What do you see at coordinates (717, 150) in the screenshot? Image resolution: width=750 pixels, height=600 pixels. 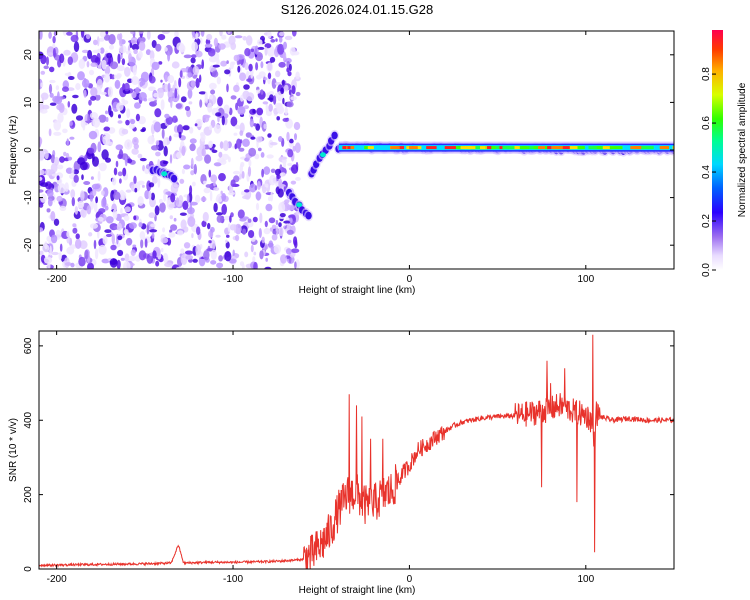 I see `colorbar-gradient` at bounding box center [717, 150].